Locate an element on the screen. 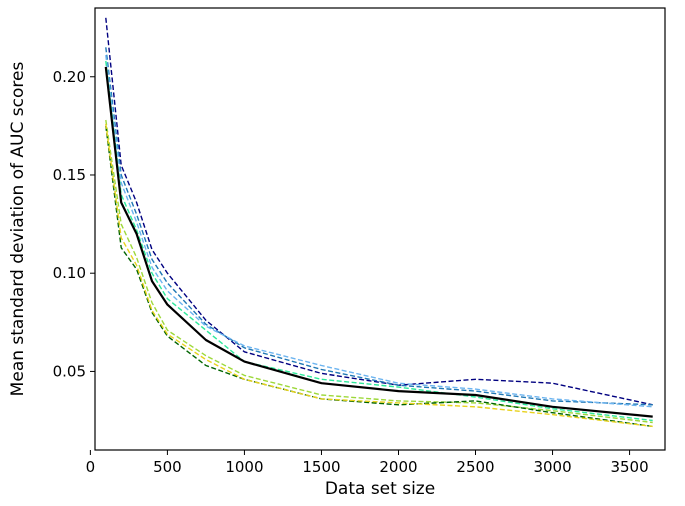 The image size is (685, 506). x-tick-label: 2500 is located at coordinates (475, 467).